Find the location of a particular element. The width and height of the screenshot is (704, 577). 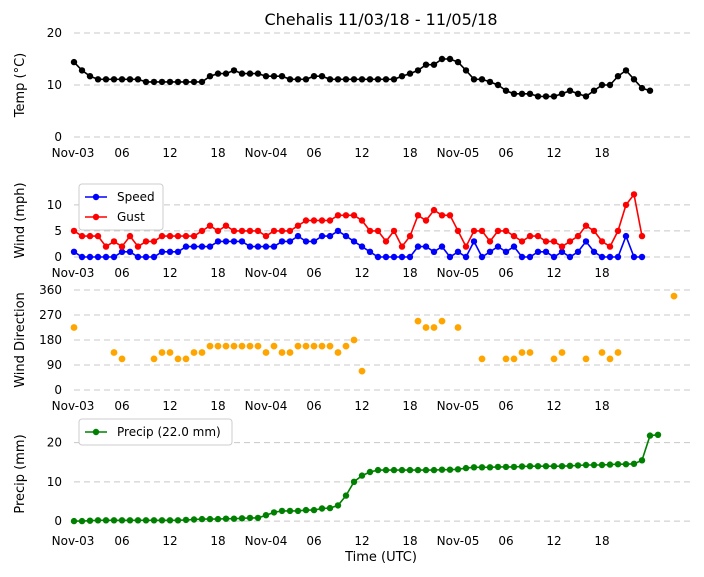

y-tick-label: 10 is located at coordinates (54, 482).